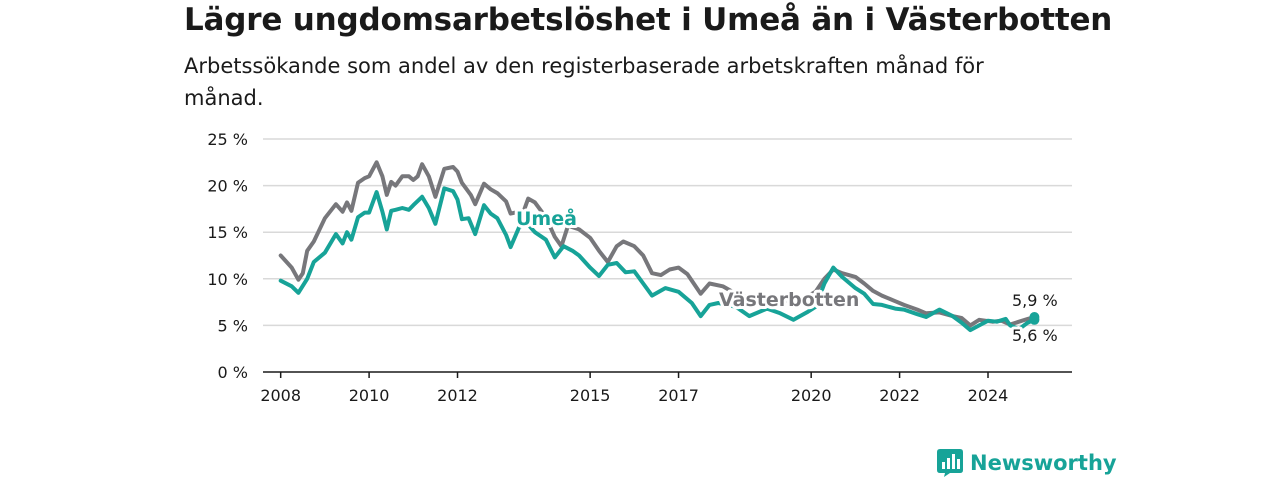  I want to click on x-tick-label: 2012, so click(457, 395).